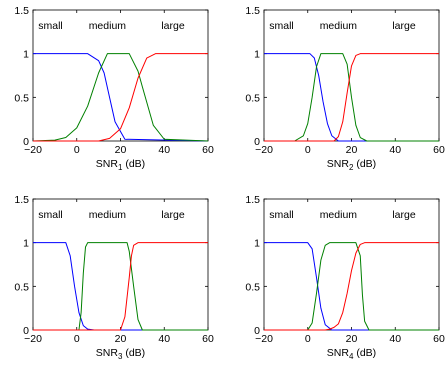 Image resolution: width=447 pixels, height=369 pixels. I want to click on x-axis-label: SNR1 (dB), so click(120, 165).